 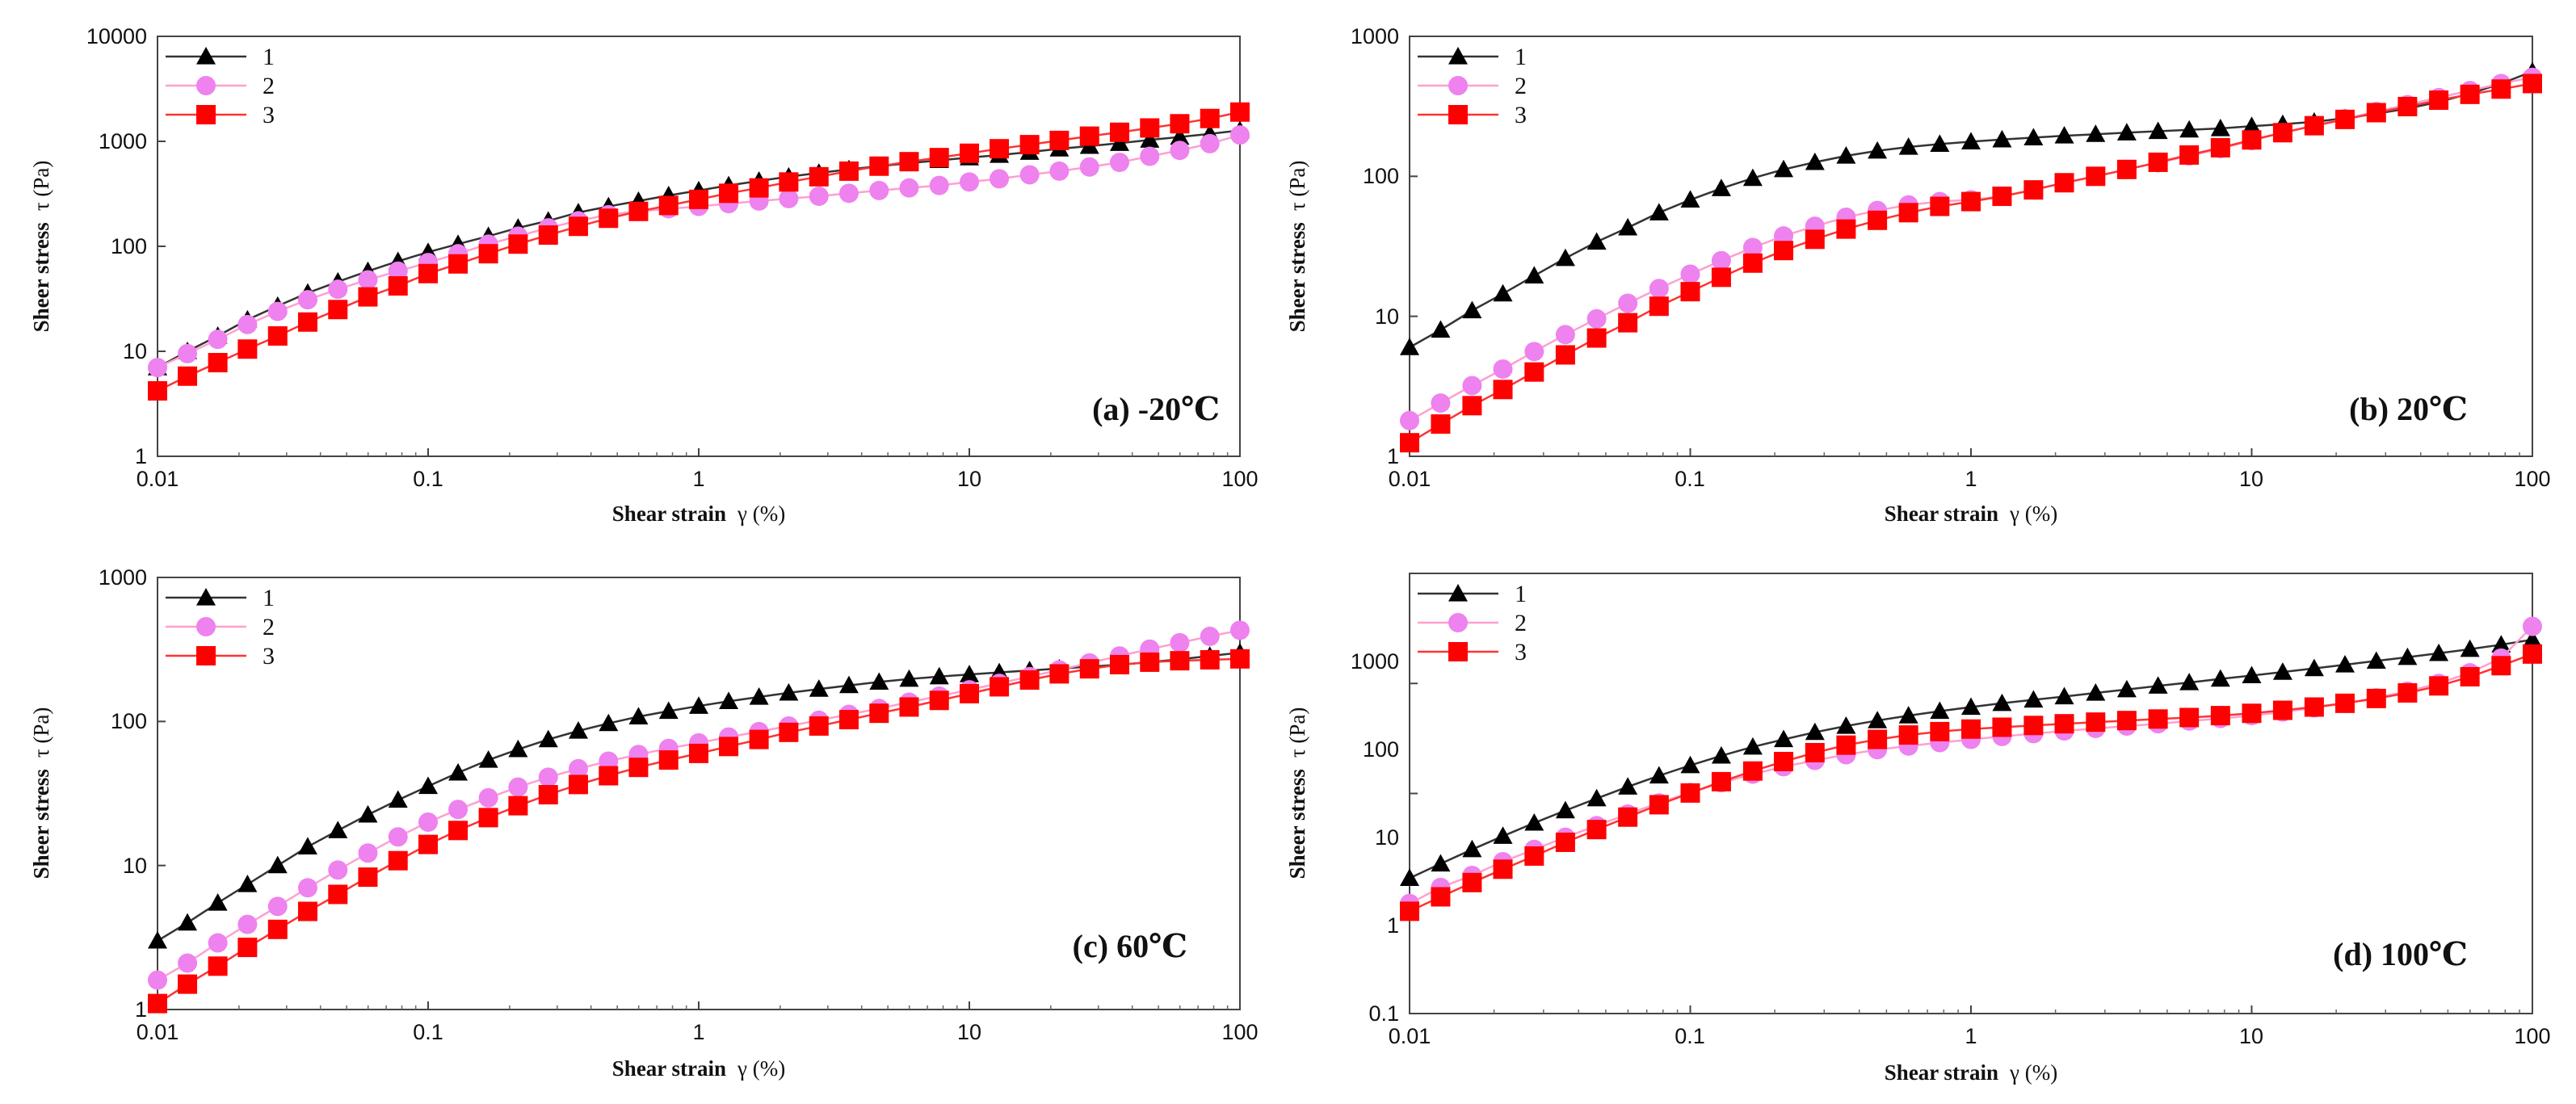 What do you see at coordinates (221, 656) in the screenshot?
I see `legend-item: 3` at bounding box center [221, 656].